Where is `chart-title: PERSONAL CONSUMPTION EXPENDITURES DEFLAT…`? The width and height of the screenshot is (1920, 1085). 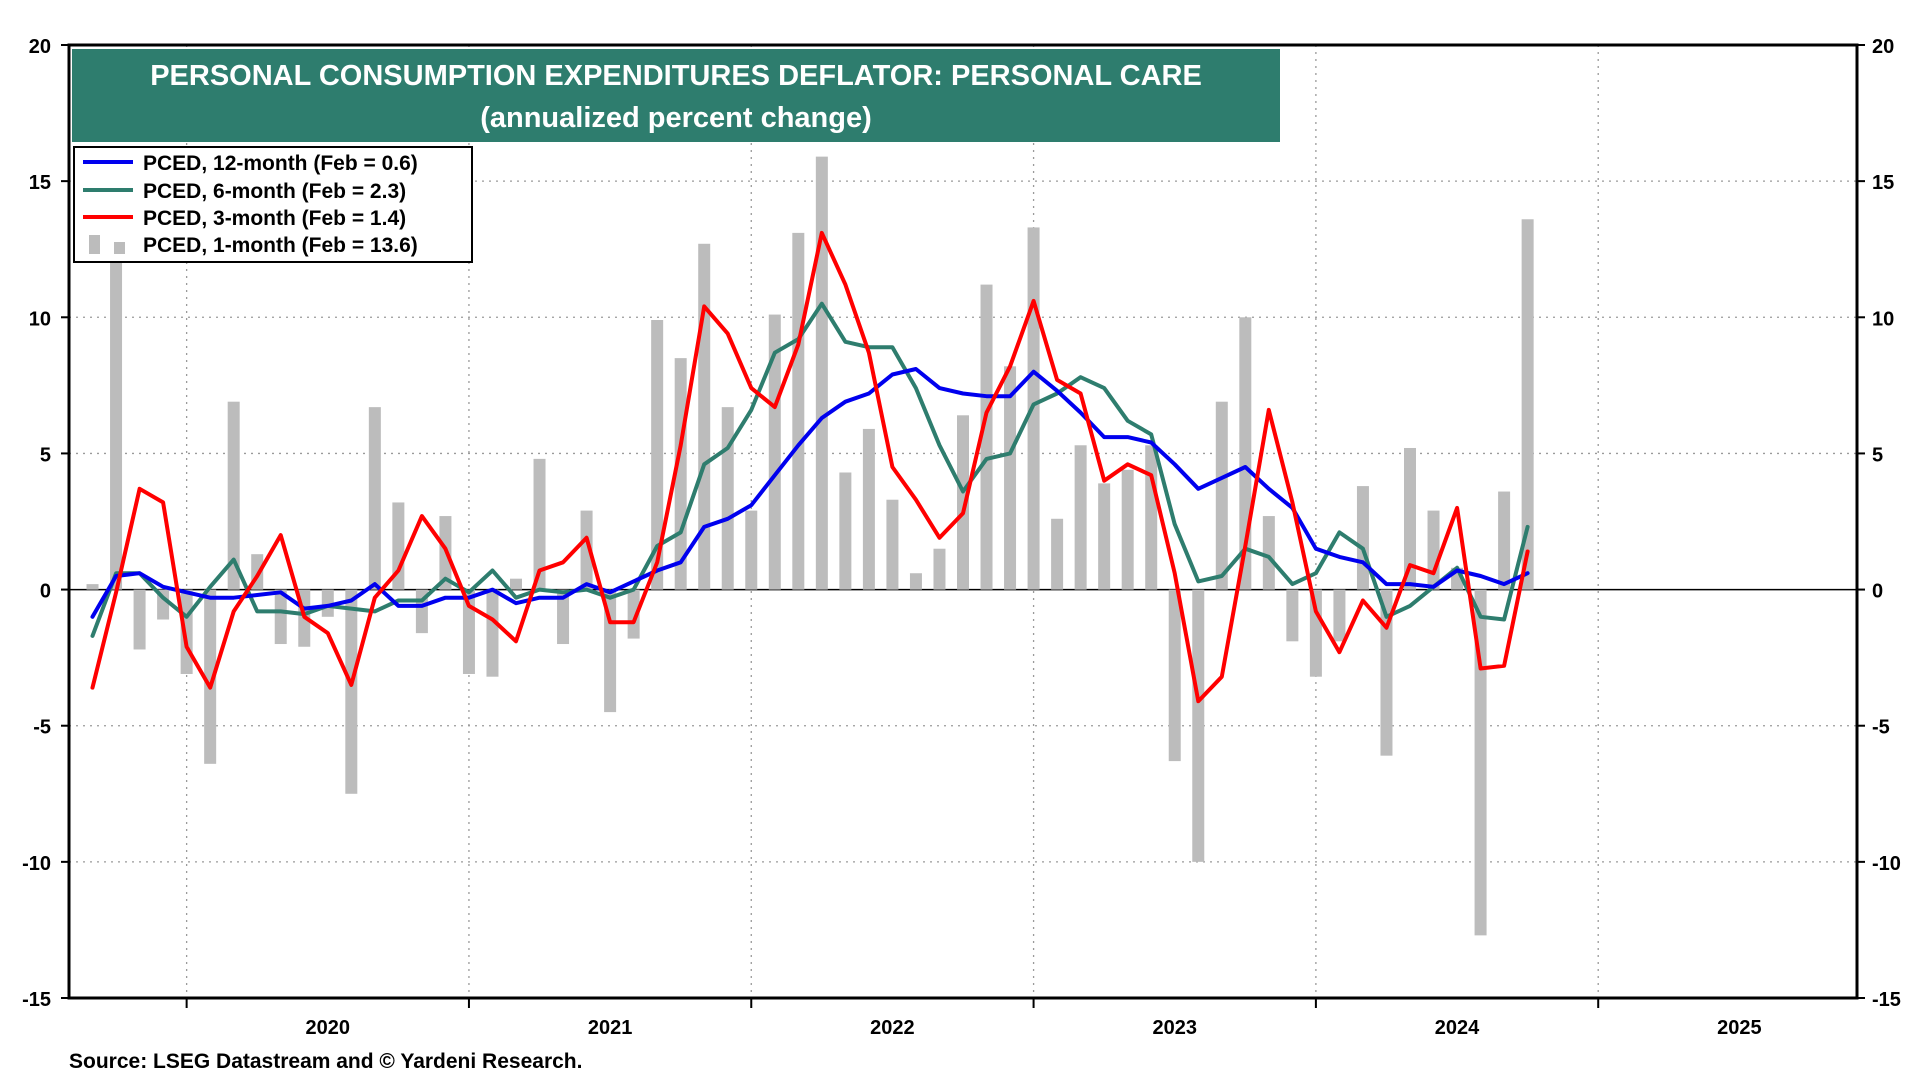 chart-title: PERSONAL CONSUMPTION EXPENDITURES DEFLAT… is located at coordinates (676, 76).